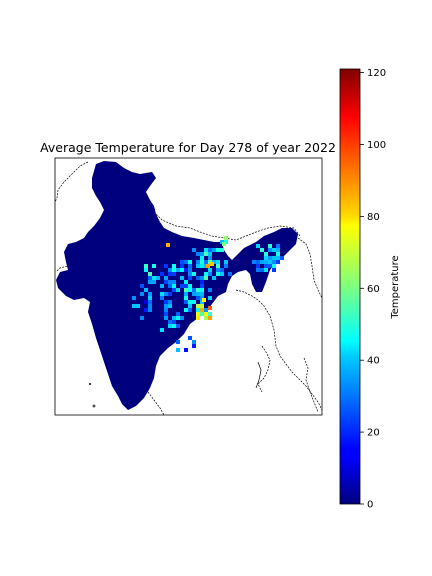 The width and height of the screenshot is (432, 576). I want to click on heat-cells, so click(208, 294).